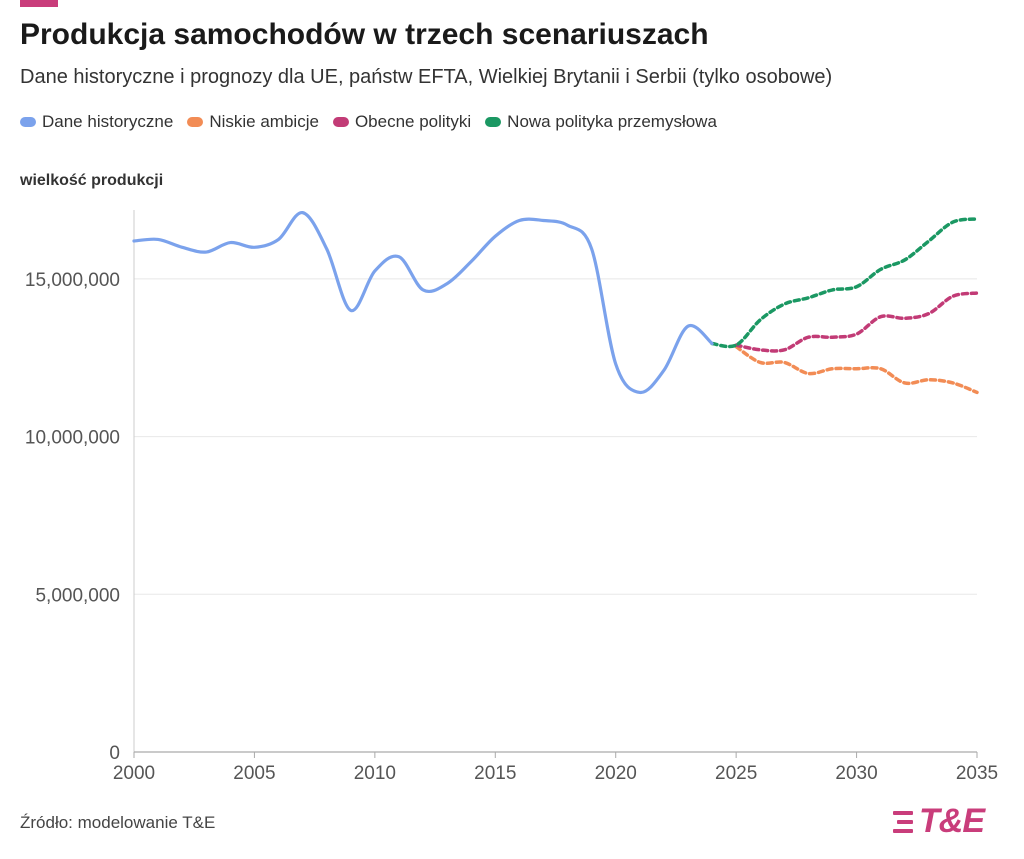  What do you see at coordinates (616, 773) in the screenshot?
I see `x-tick-label: 2020` at bounding box center [616, 773].